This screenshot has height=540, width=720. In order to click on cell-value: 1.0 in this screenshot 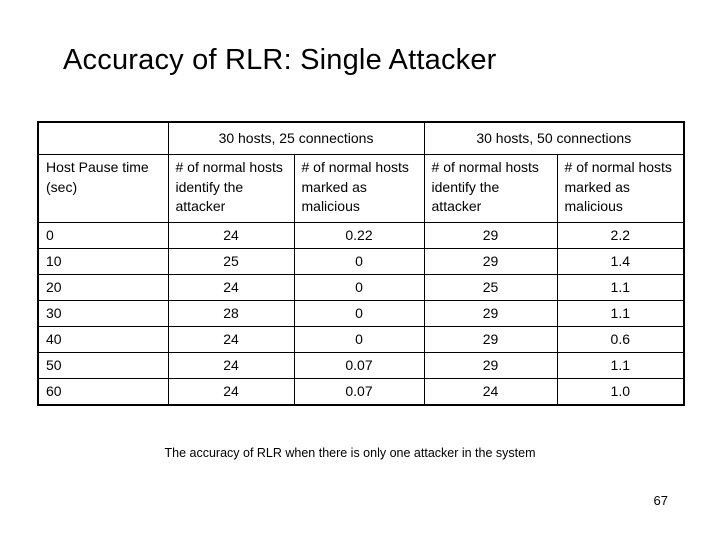, I will do `click(620, 392)`.